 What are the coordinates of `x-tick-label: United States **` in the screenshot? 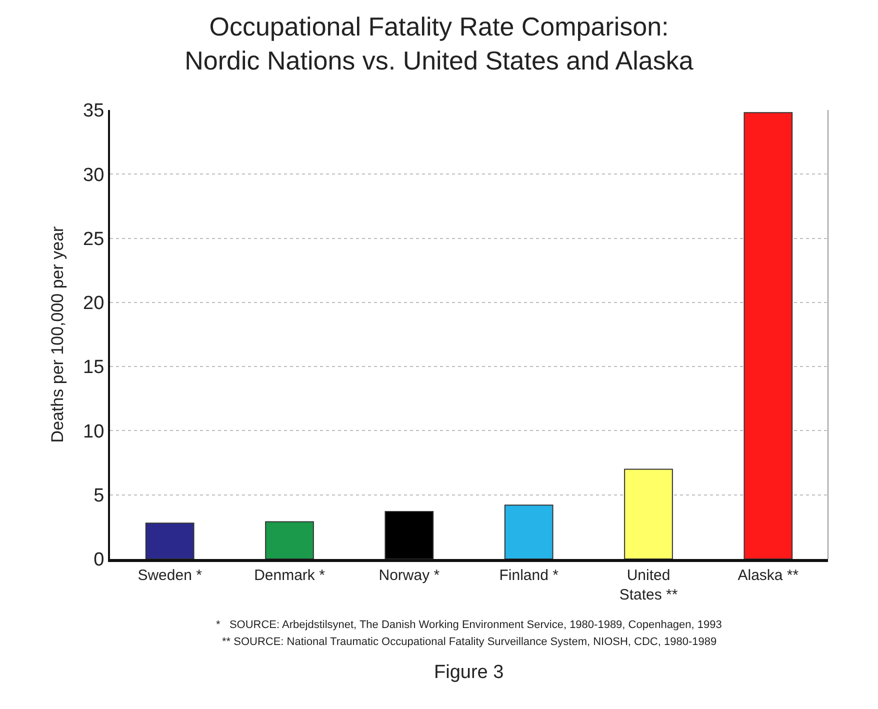 It's located at (648, 585).